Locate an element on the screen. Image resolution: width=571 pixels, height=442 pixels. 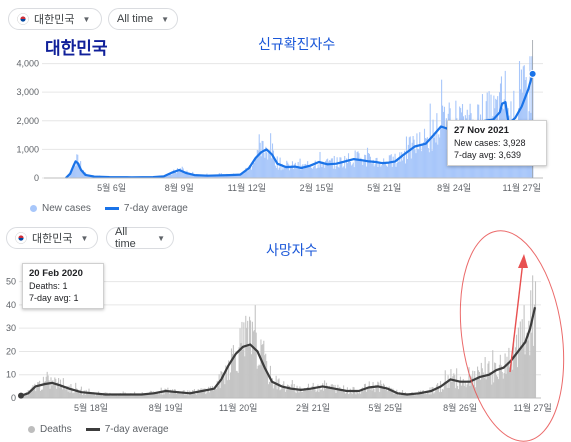
country-select-deaths: 대한민국 ▼ is located at coordinates (52, 238).